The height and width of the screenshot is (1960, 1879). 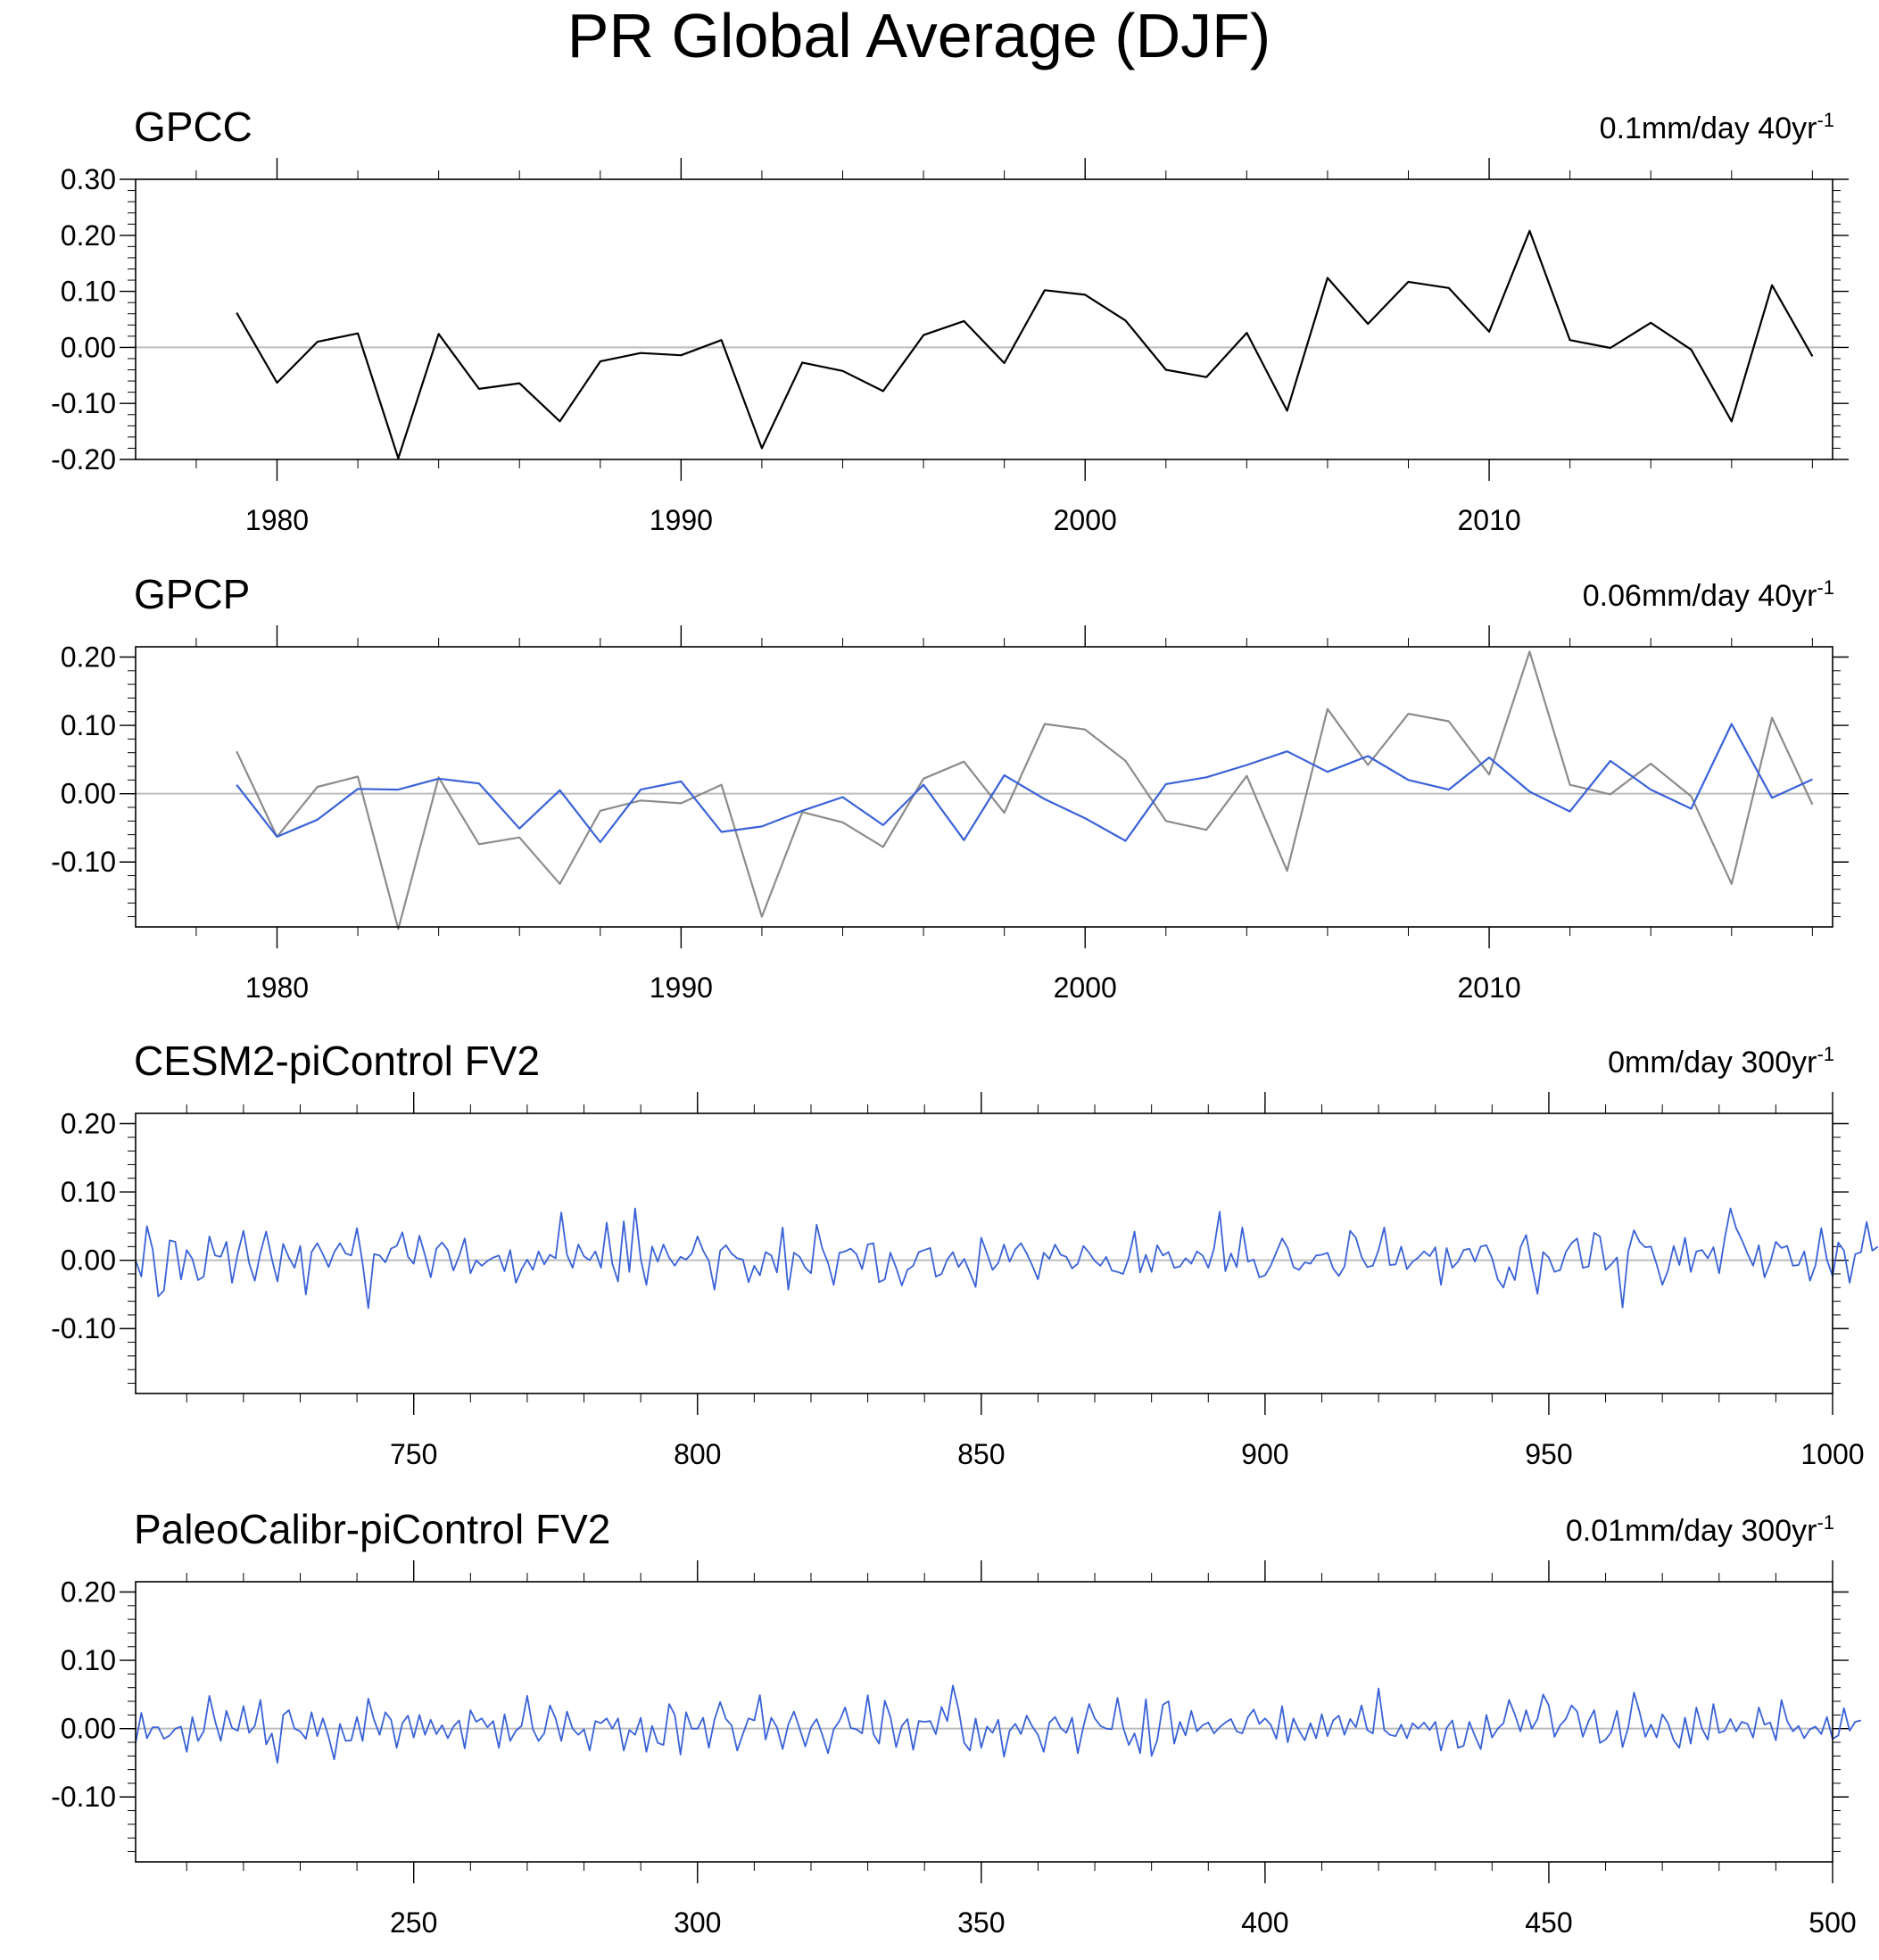 What do you see at coordinates (413, 1454) in the screenshot?
I see `x-tick-label: 750` at bounding box center [413, 1454].